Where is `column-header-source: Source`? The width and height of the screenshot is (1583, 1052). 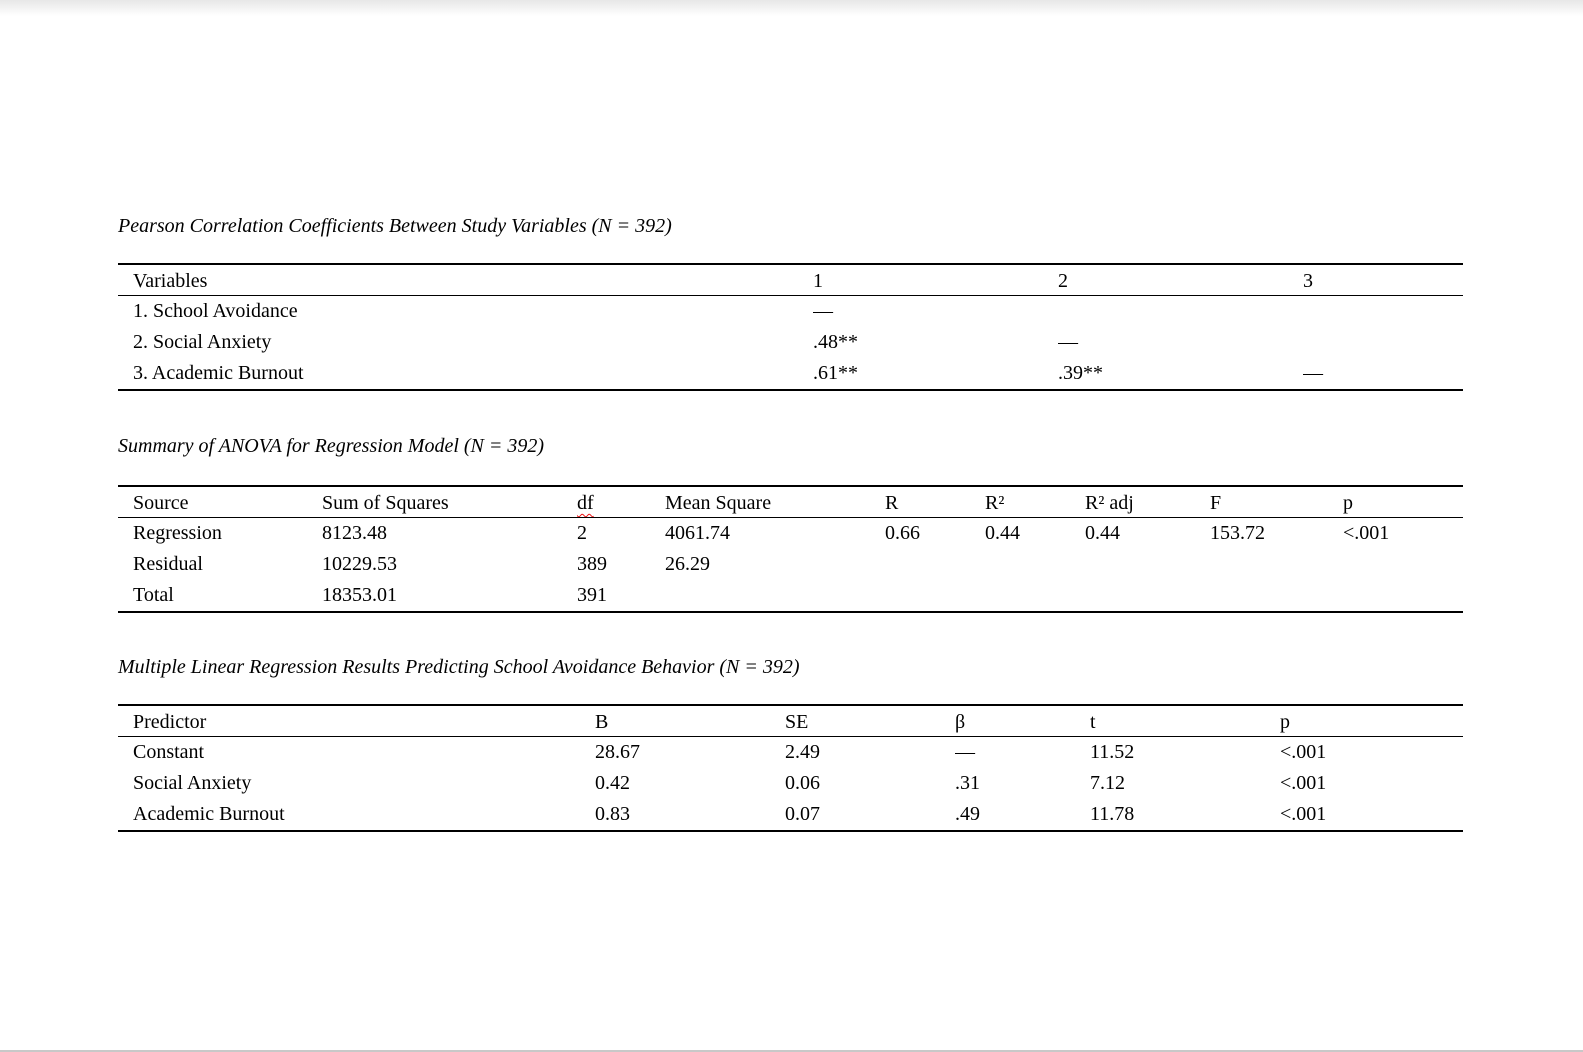
column-header-source: Source is located at coordinates (220, 502).